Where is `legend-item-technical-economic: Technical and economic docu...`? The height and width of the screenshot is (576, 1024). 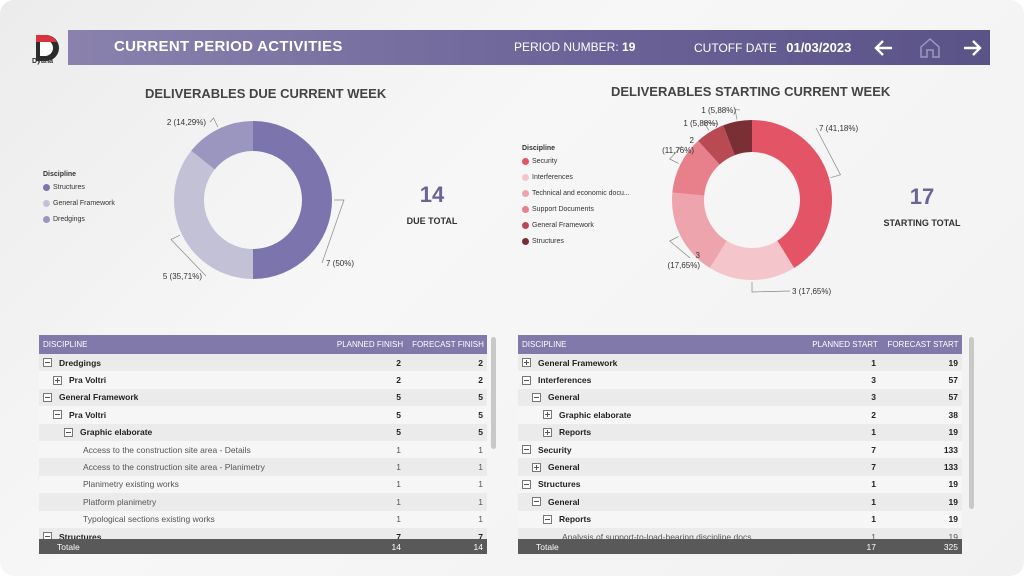 legend-item-technical-economic: Technical and economic docu... is located at coordinates (576, 193).